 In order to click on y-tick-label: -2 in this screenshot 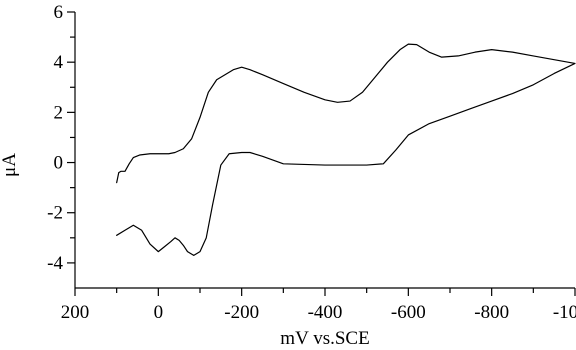, I will do `click(55, 213)`.